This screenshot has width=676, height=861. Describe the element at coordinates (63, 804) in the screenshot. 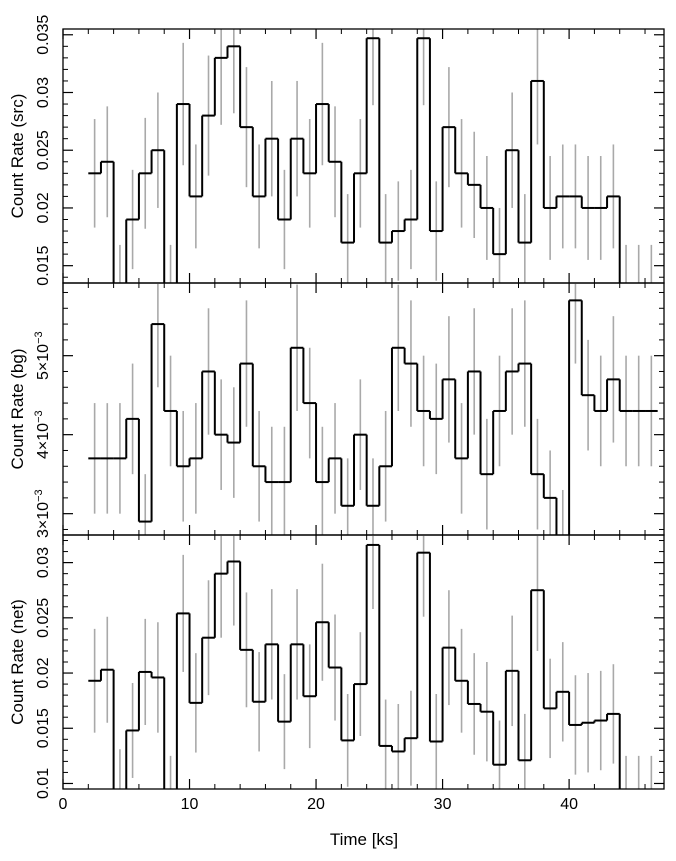

I see `x-tick-label: 0` at that location.